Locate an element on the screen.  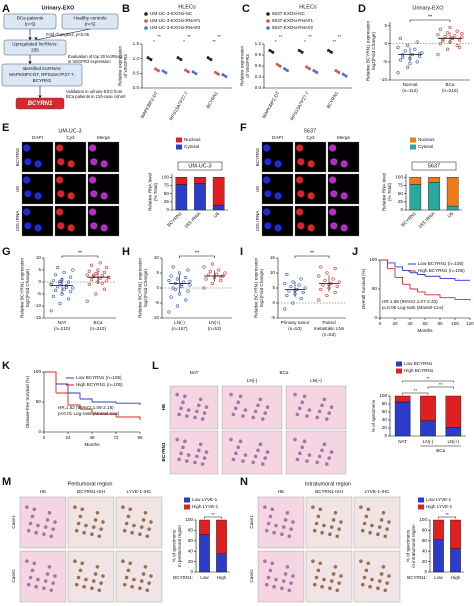
y-tick-label: 40 is located at coordinates (385, 419).